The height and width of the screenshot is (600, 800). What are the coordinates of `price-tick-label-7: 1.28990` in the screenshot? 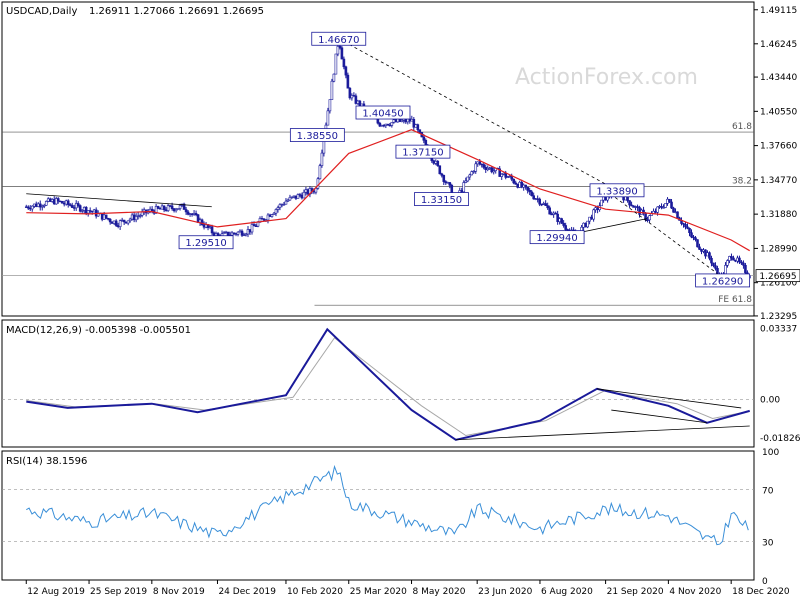 It's located at (778, 249).